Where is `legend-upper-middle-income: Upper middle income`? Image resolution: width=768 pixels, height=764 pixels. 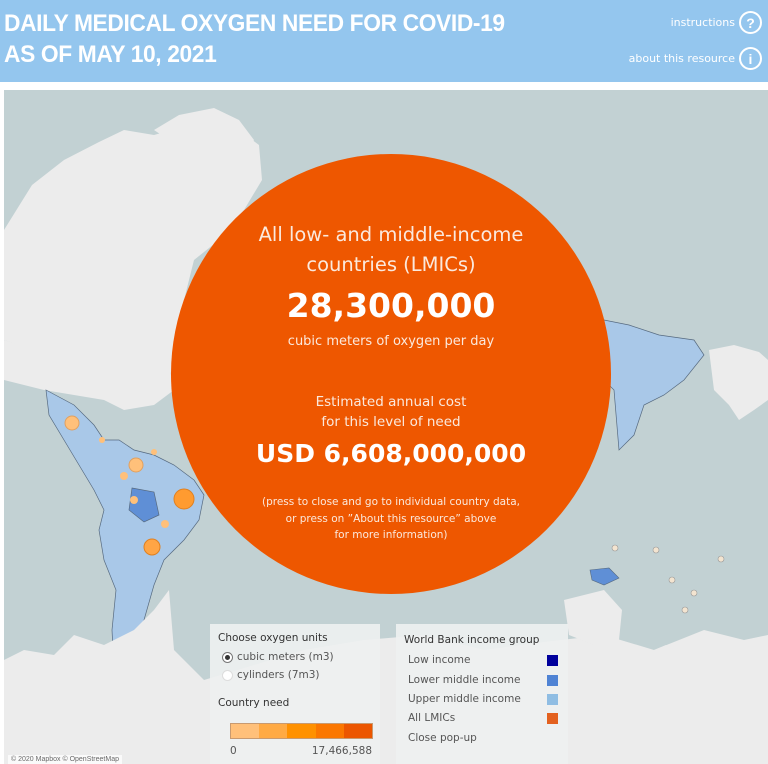
legend-upper-middle-income: Upper middle income is located at coordinates (483, 699).